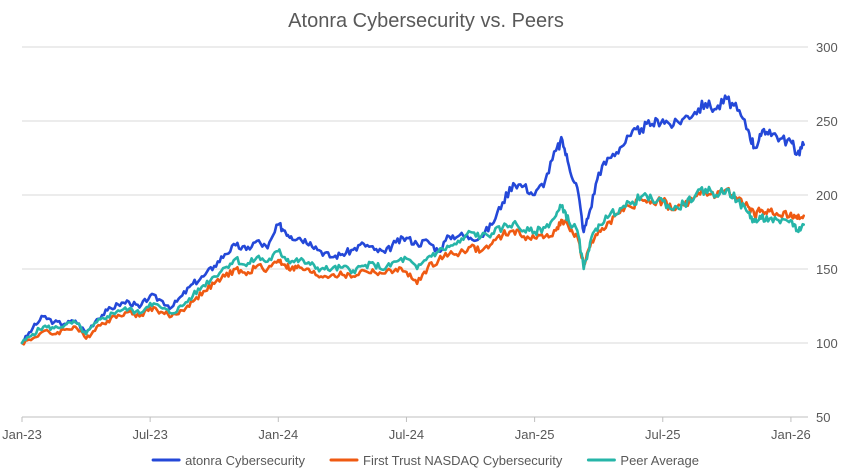  I want to click on y-axis: 50 100 150 200 250 300, so click(827, 232).